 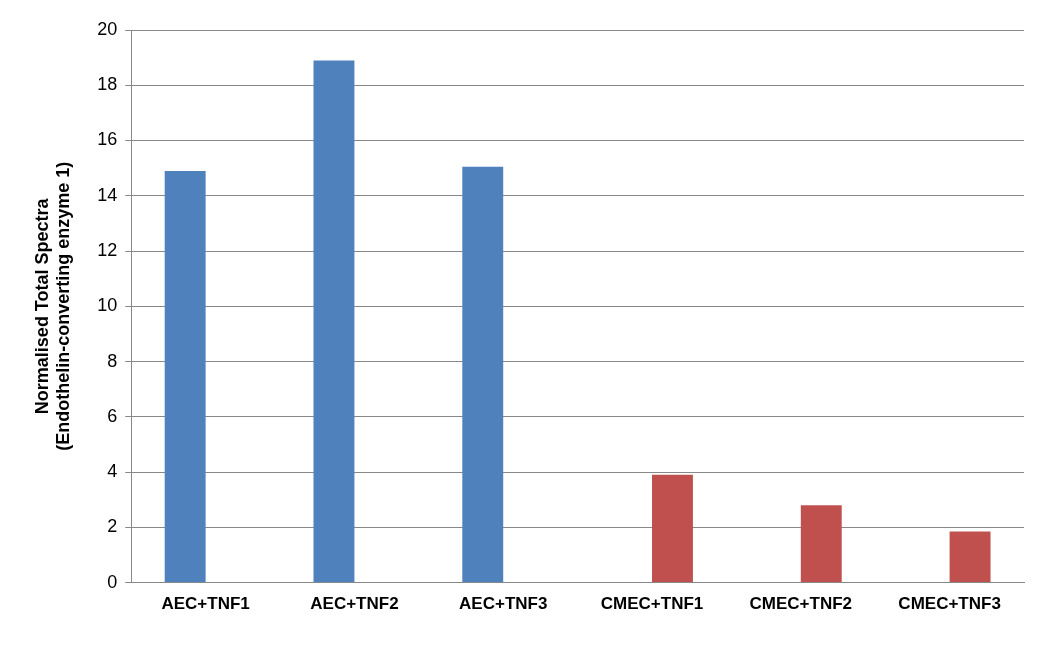 What do you see at coordinates (354, 604) in the screenshot?
I see `x-tick-label: AEC+TNF2` at bounding box center [354, 604].